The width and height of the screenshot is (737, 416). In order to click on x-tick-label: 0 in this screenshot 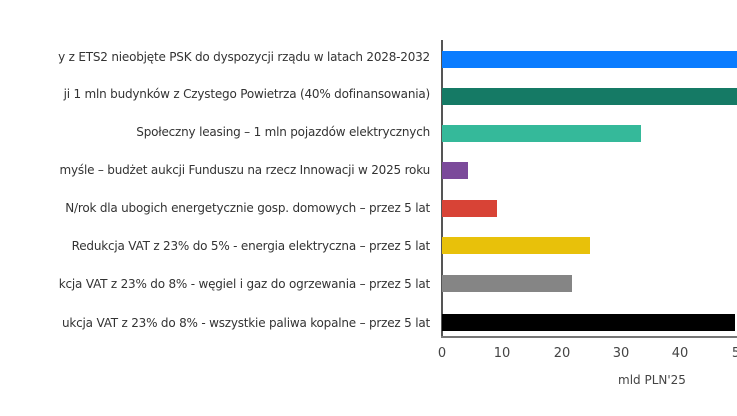, I will do `click(442, 353)`.